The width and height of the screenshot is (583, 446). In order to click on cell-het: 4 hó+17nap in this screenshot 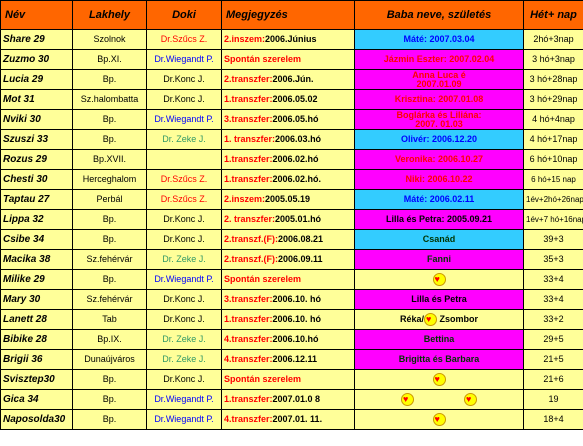, I will do `click(553, 139)`.